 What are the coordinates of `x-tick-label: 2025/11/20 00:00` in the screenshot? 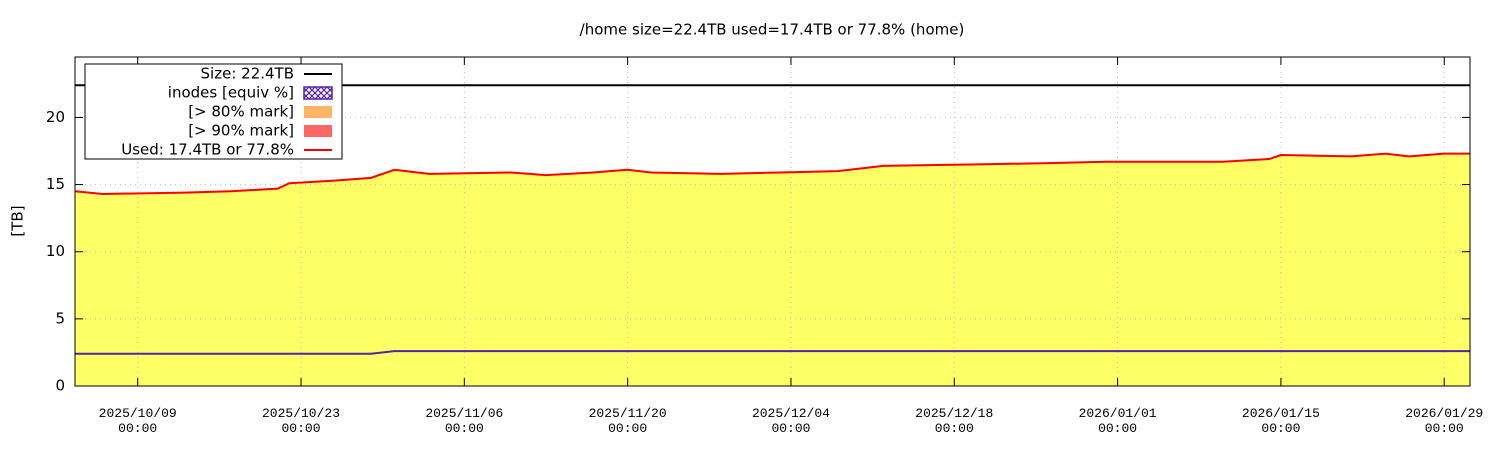 It's located at (627, 421).